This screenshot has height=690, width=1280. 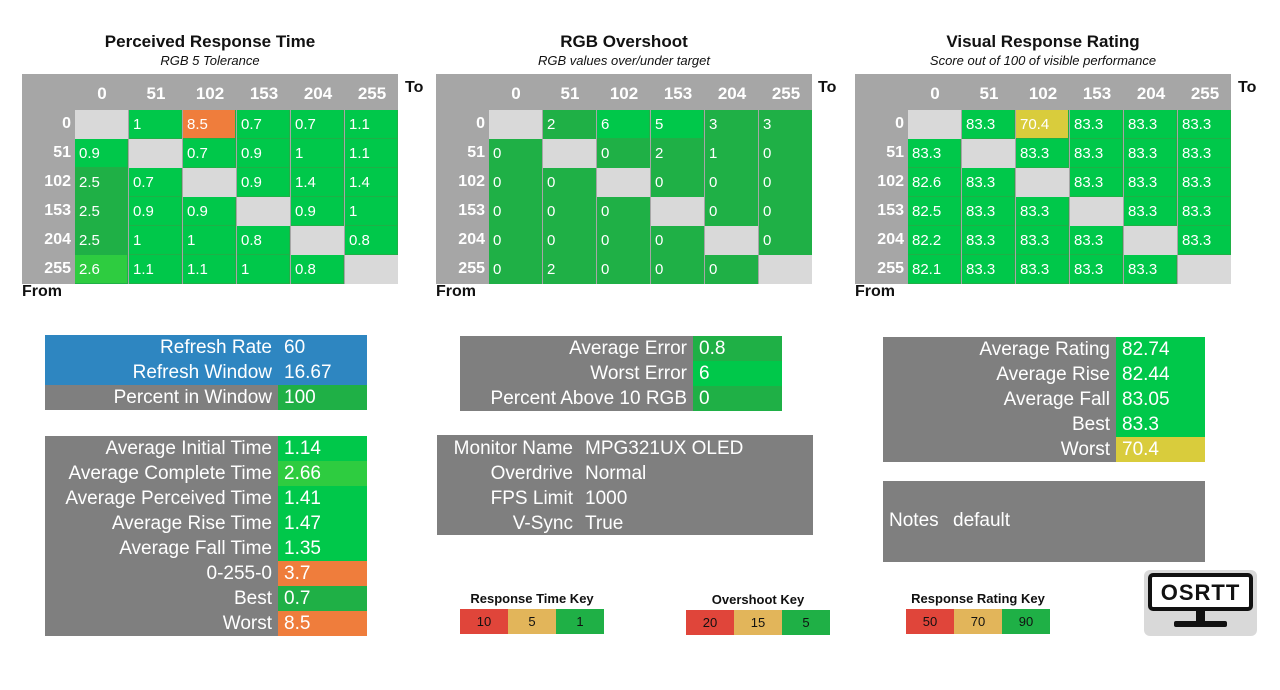 What do you see at coordinates (999, 399) in the screenshot?
I see `stat-label: Average Fall` at bounding box center [999, 399].